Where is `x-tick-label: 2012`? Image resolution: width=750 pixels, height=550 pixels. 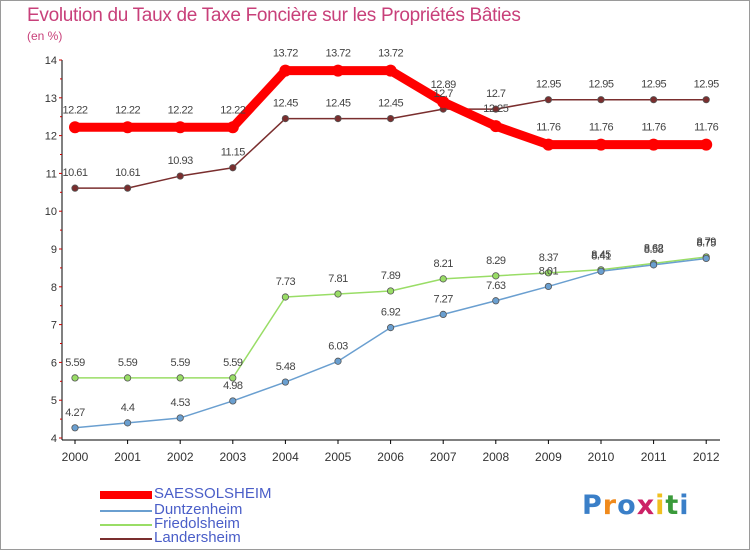
x-tick-label: 2012 is located at coordinates (706, 457).